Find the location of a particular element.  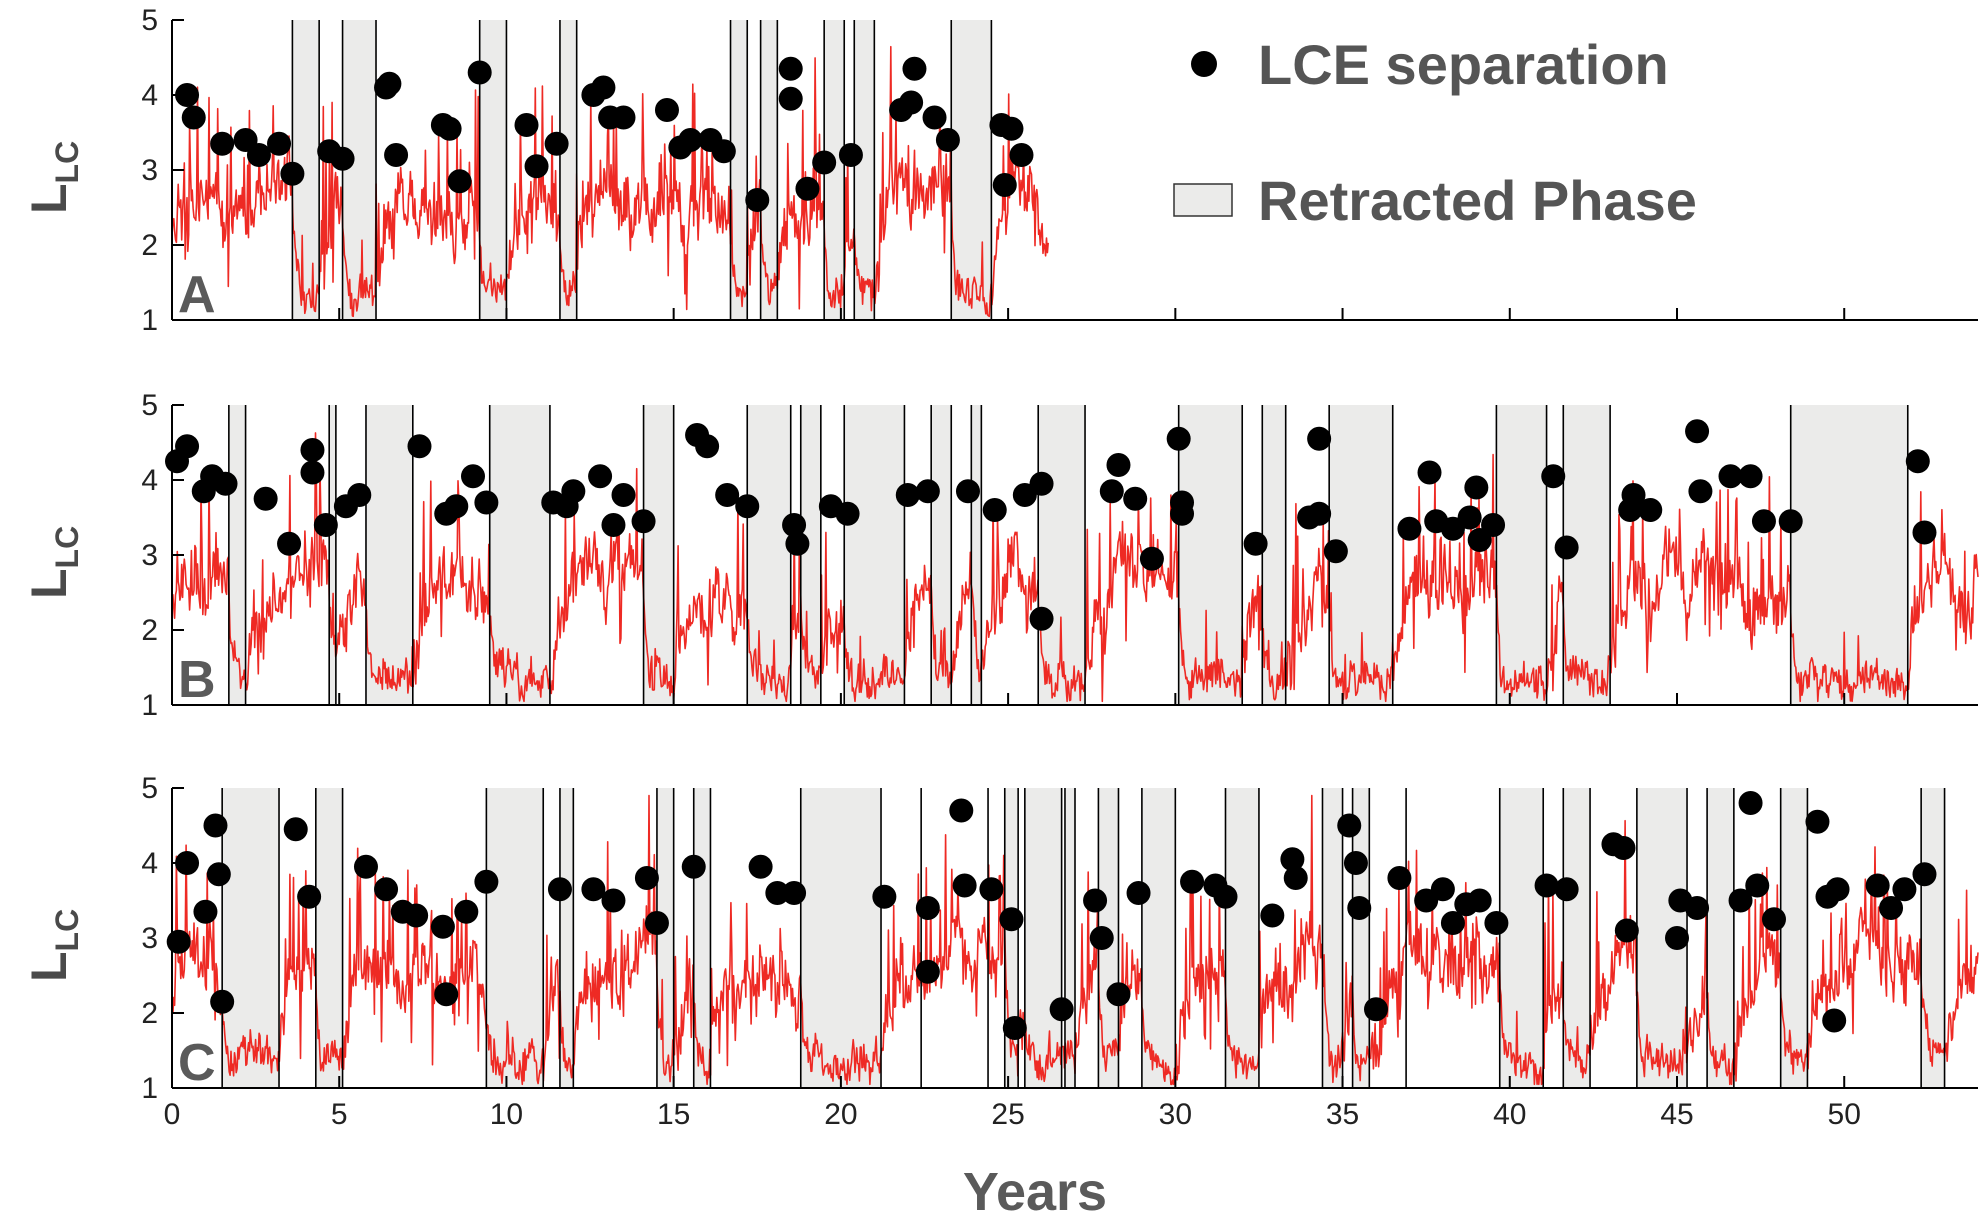

legend-label-retracted-phase: Retracted Phase is located at coordinates (1477, 200).